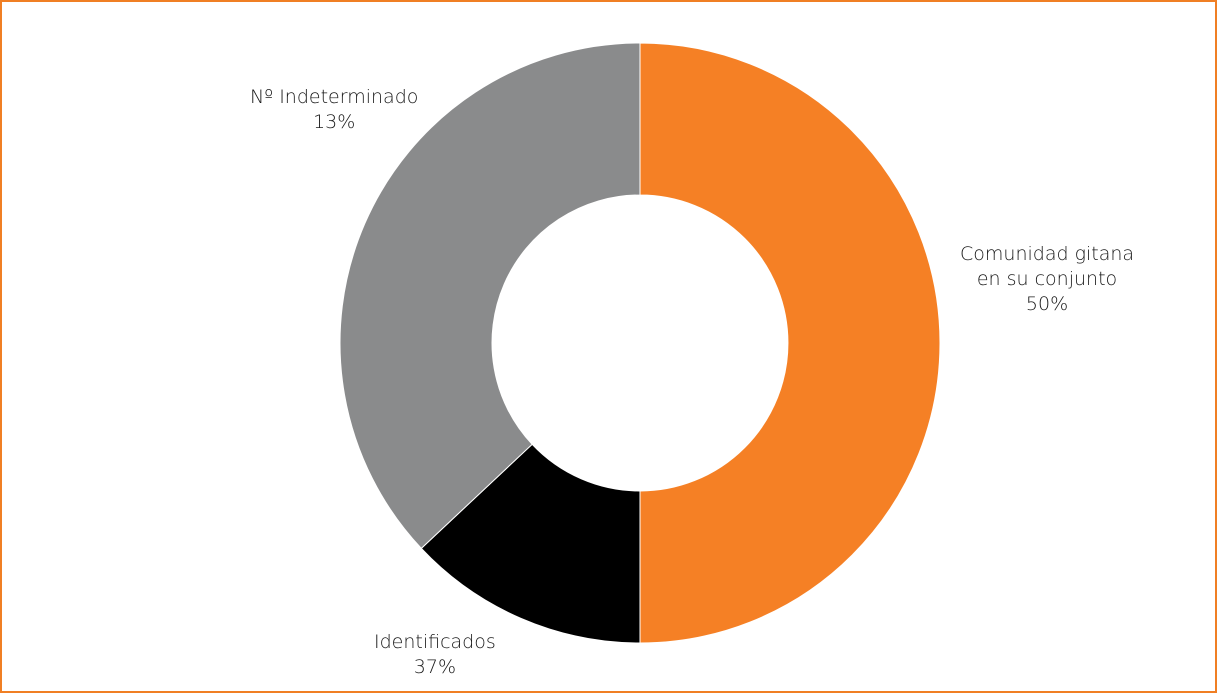 The width and height of the screenshot is (1217, 695). Describe the element at coordinates (1047, 254) in the screenshot. I see `slice-label-line: Comunidad gitana` at that location.